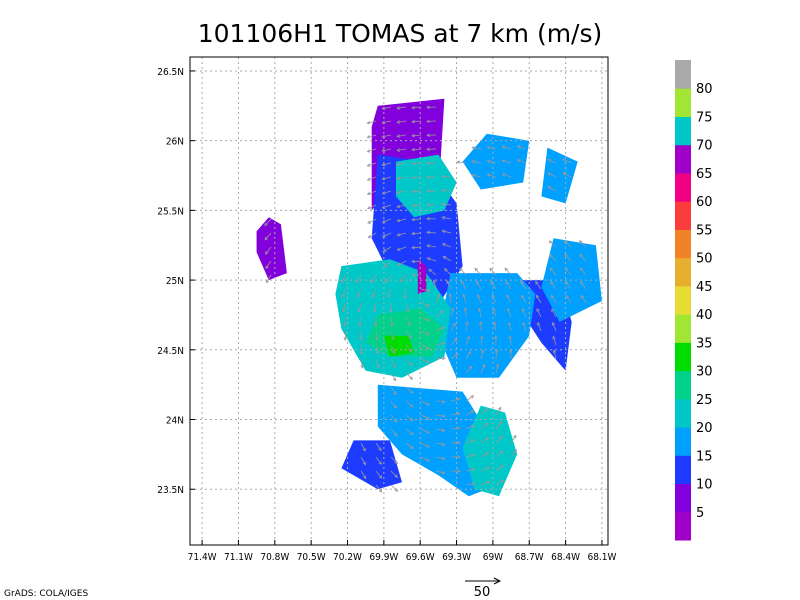 Image resolution: width=800 pixels, height=600 pixels. I want to click on colorbar-label: 50, so click(704, 259).